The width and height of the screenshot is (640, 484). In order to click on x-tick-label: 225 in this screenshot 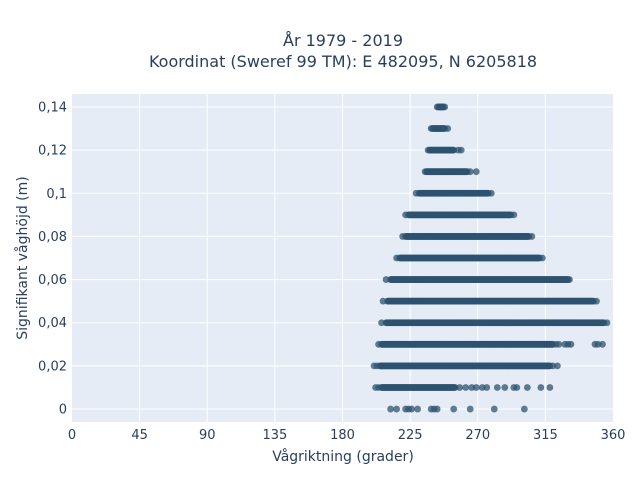, I will do `click(410, 435)`.